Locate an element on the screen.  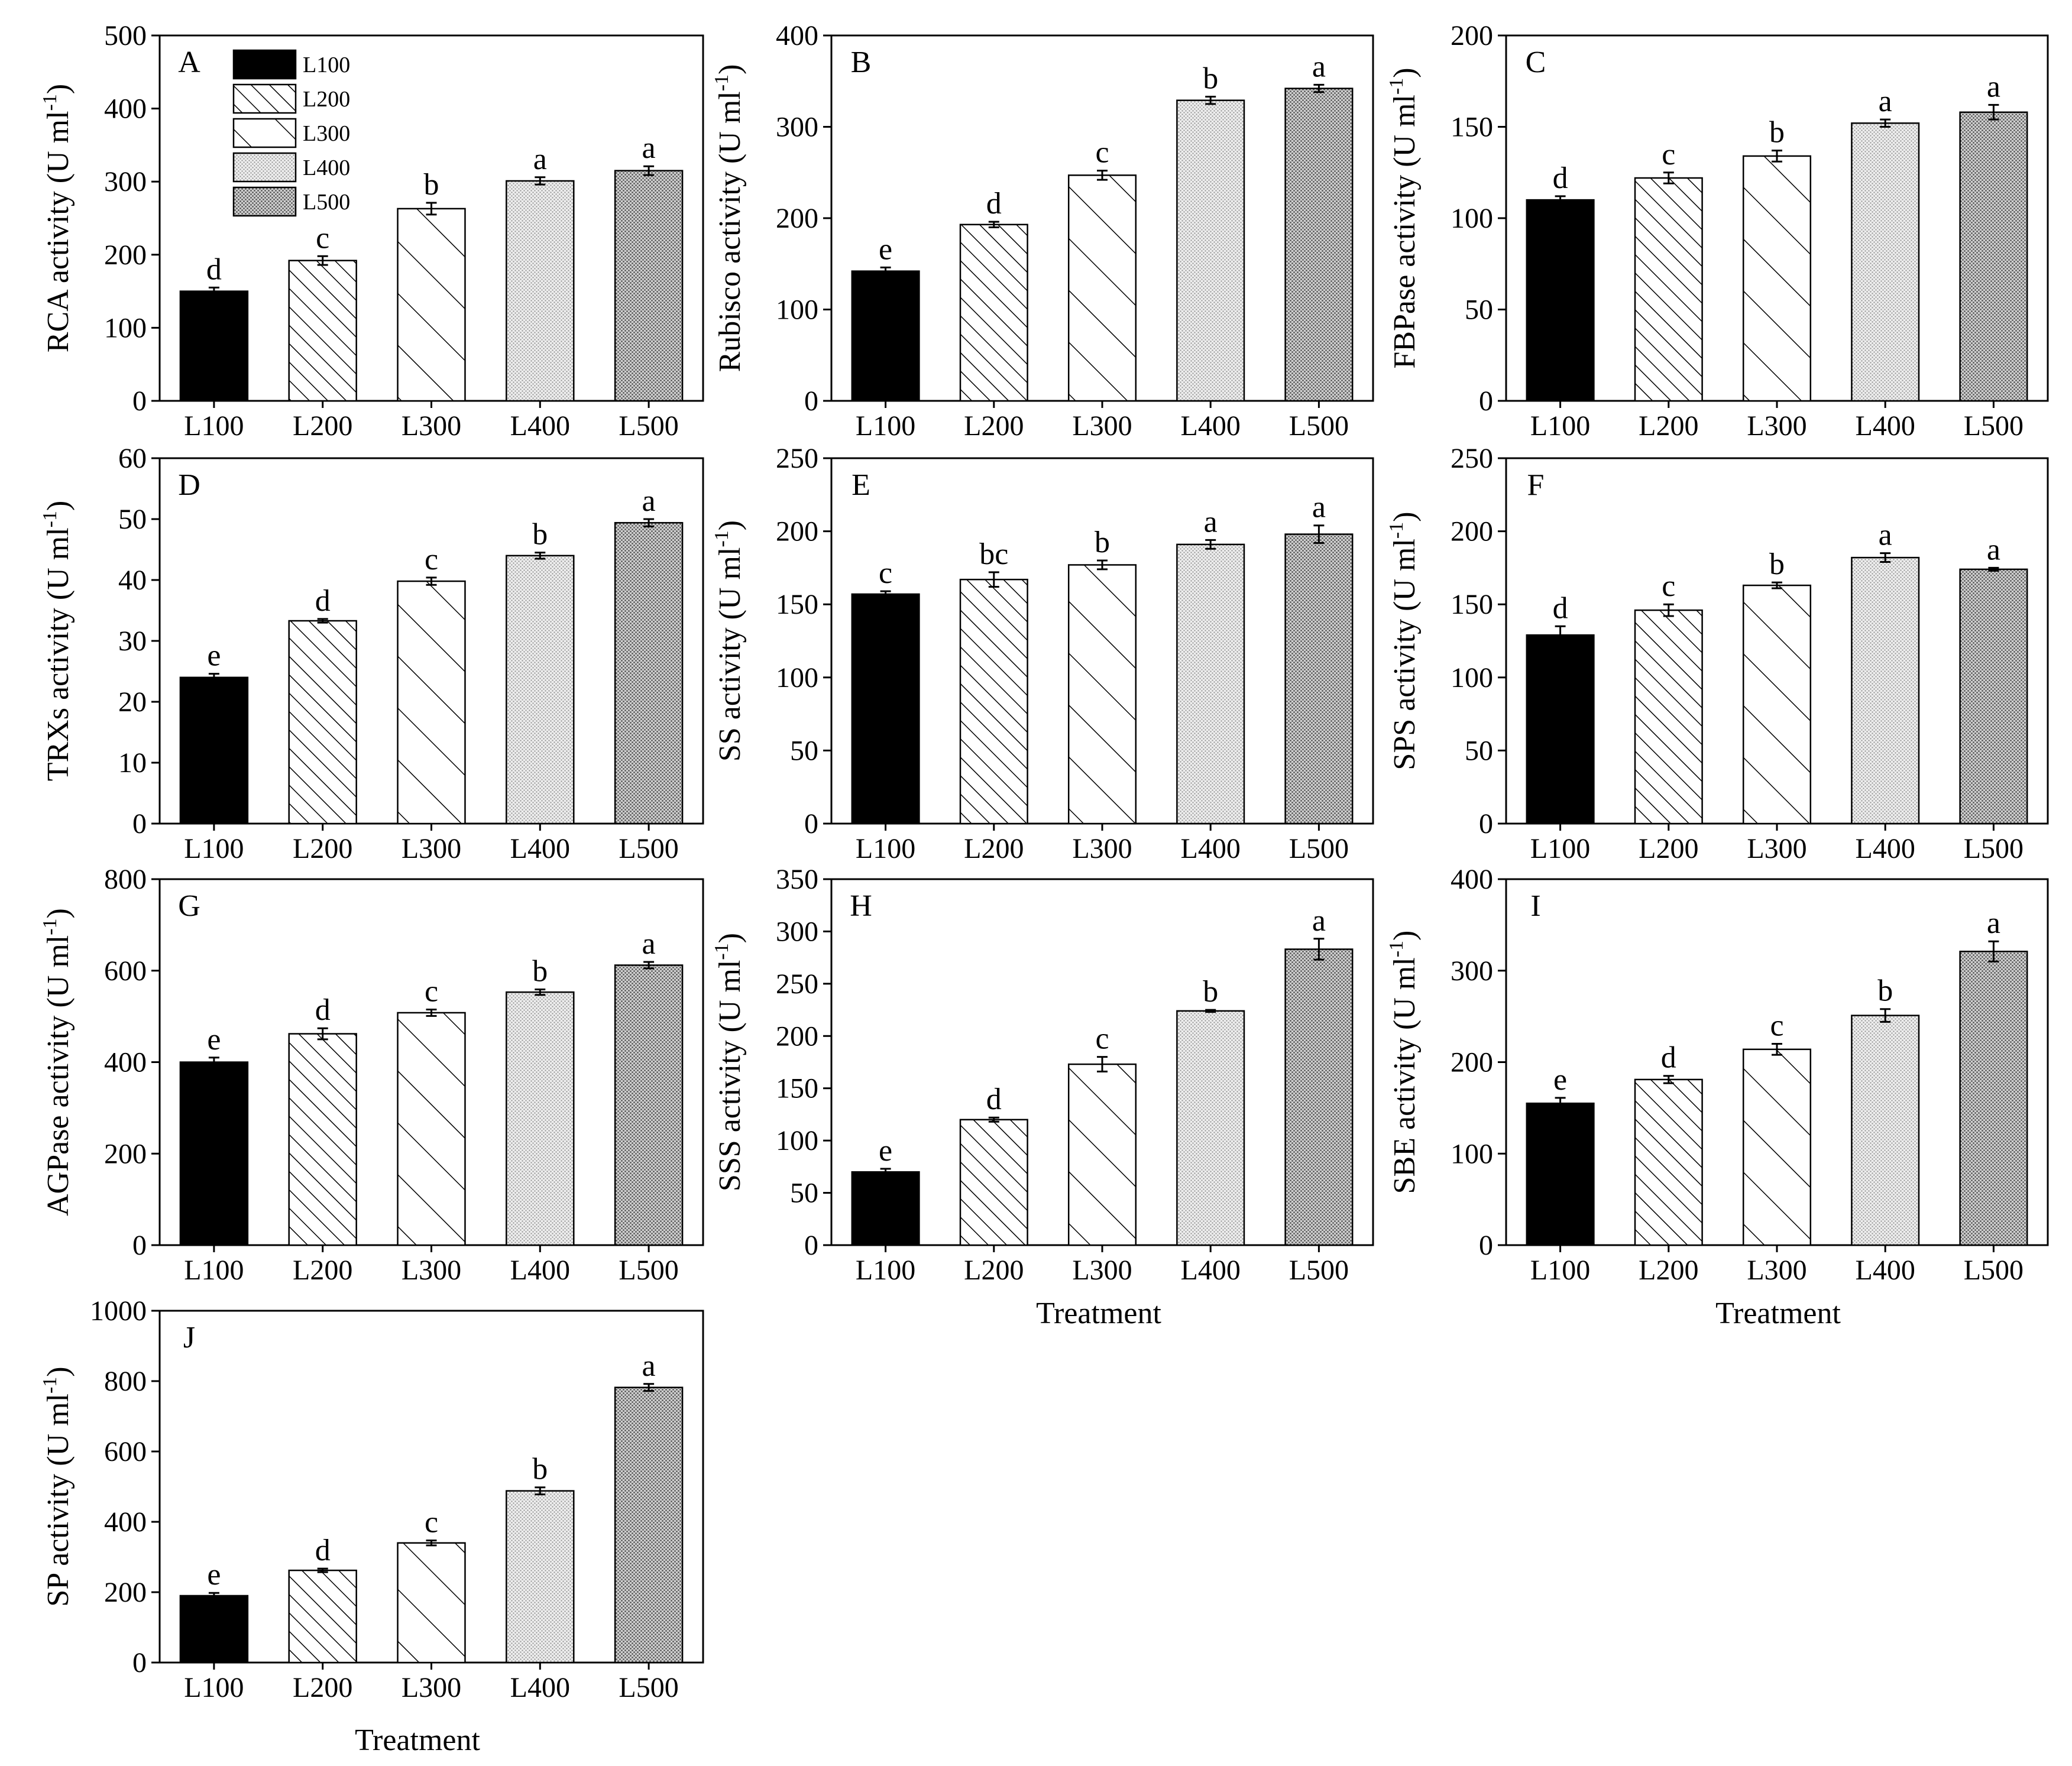
y-tick-label: 0 is located at coordinates (811, 1245).